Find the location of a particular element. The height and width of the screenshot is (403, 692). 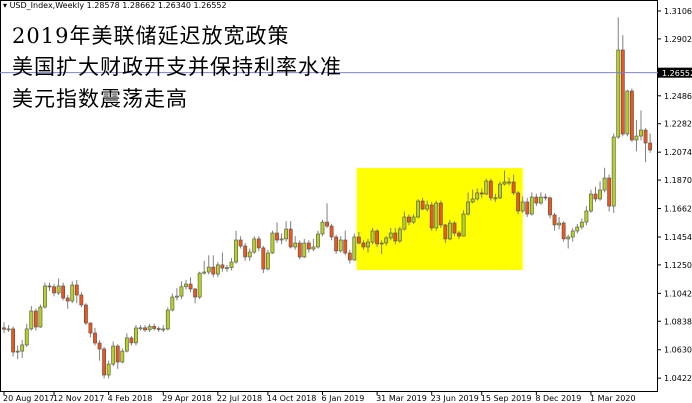

y-tick-label: 1.06300 is located at coordinates (678, 350).